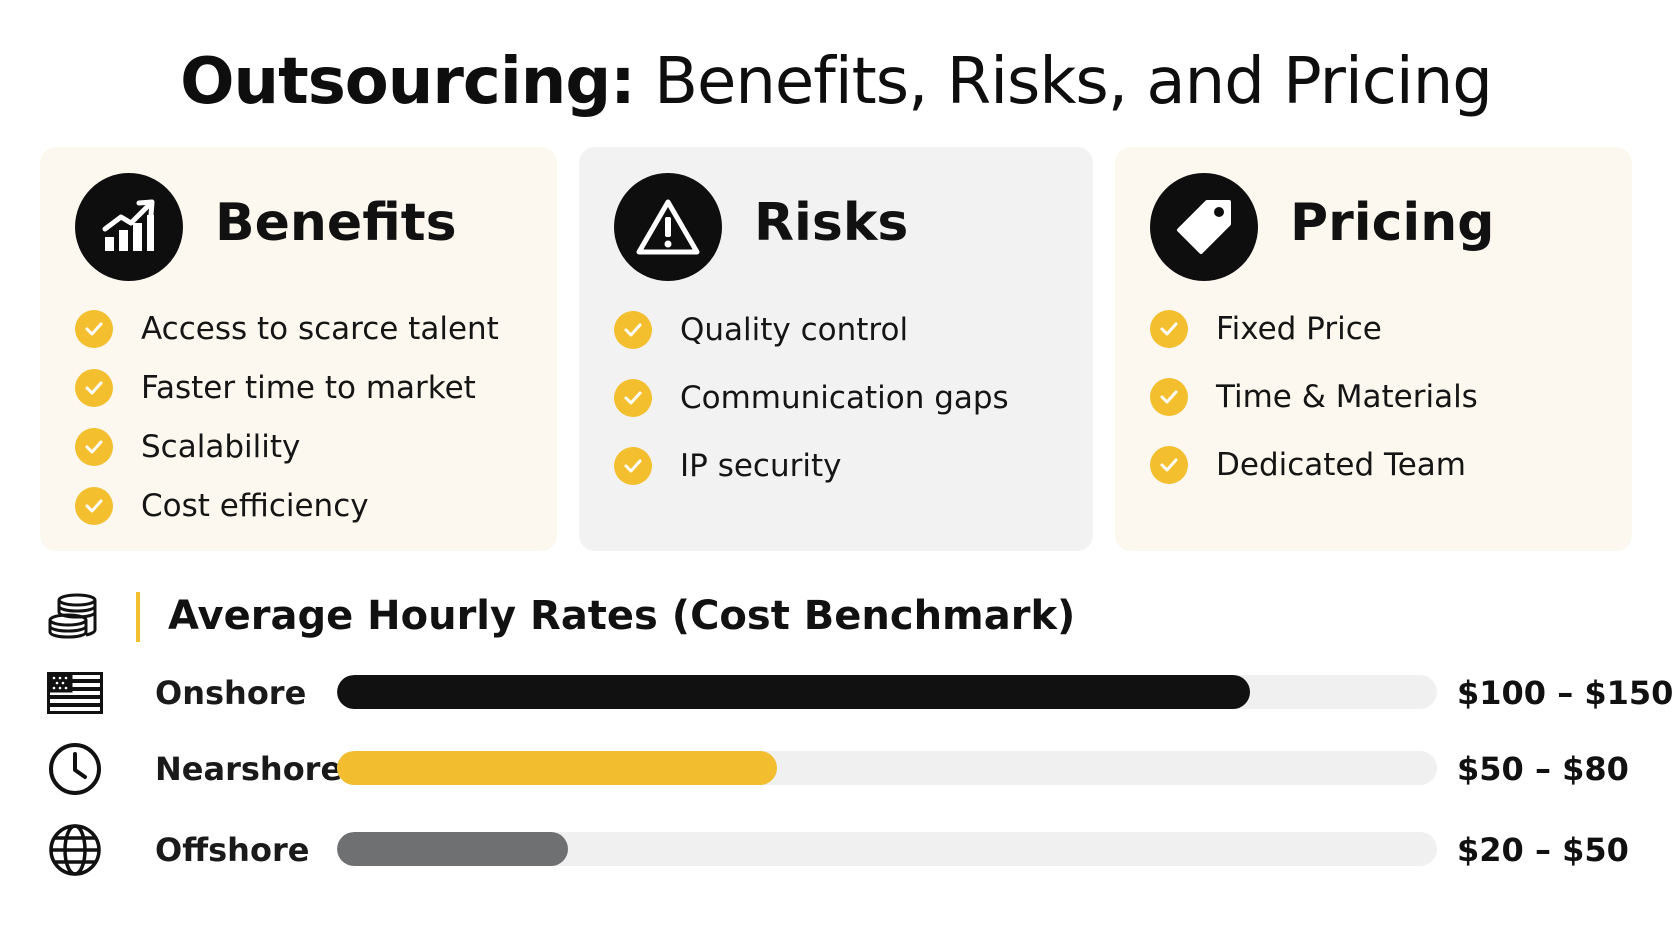 The image size is (1672, 941). I want to click on rate-row-onshore: Onshore $100 – $150, so click(836, 693).